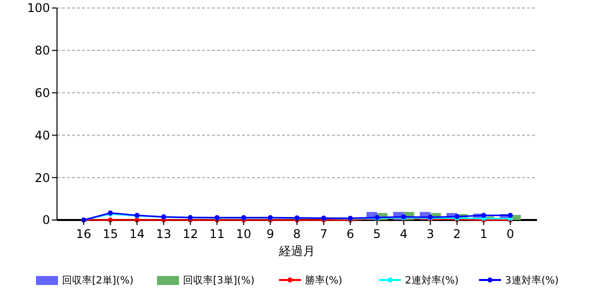  I want to click on y-tick-label: 20, so click(42, 177).